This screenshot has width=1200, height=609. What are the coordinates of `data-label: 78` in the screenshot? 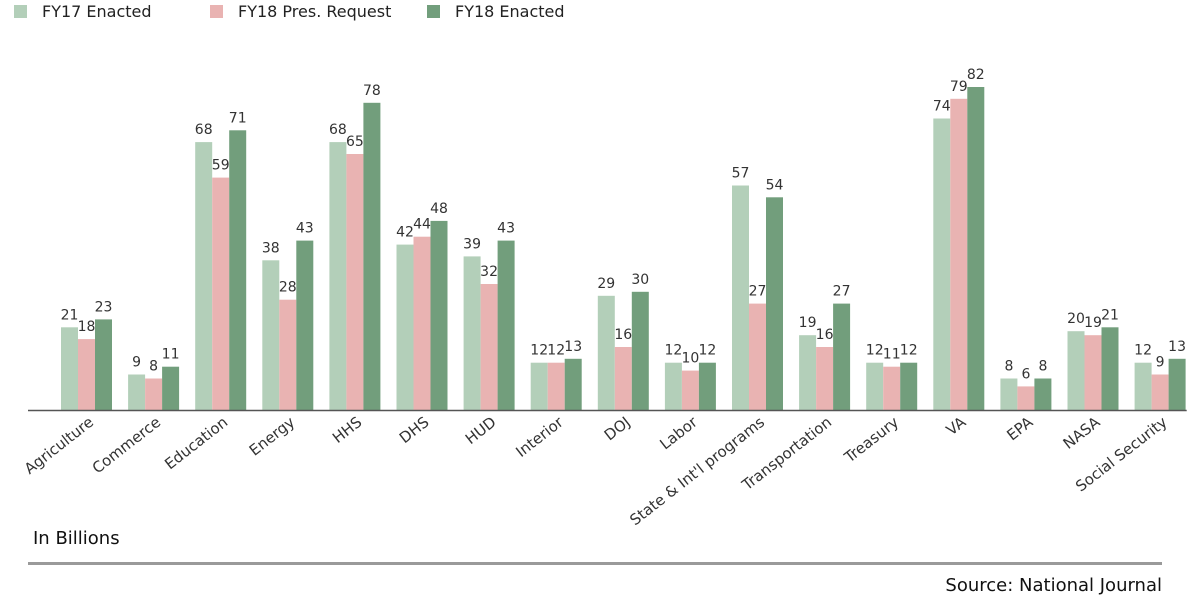 It's located at (372, 91).